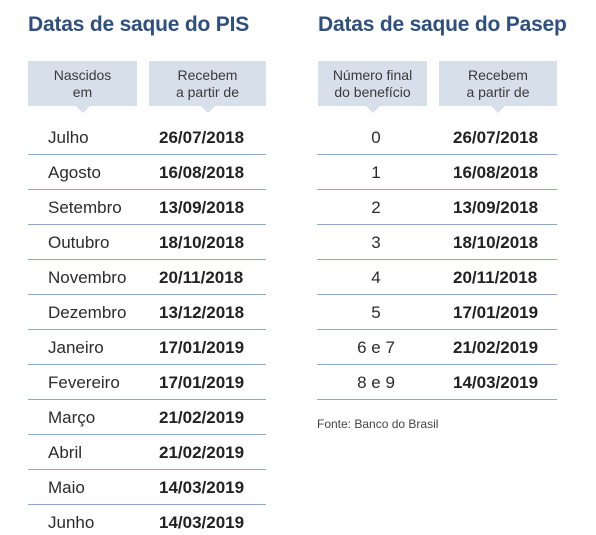 Image resolution: width=596 pixels, height=535 pixels. Describe the element at coordinates (147, 242) in the screenshot. I see `table-row: Outubro 18/10/2018` at that location.